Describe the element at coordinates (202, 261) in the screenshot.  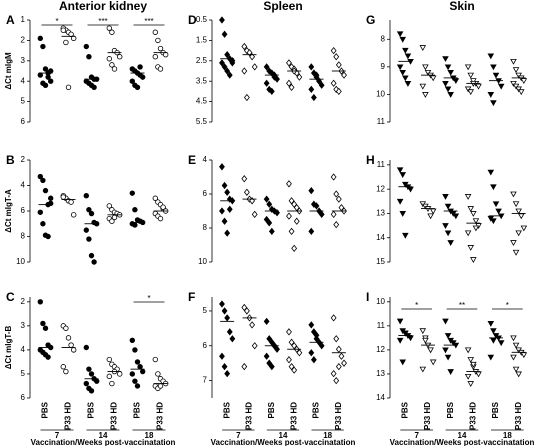
I see `y-tick-label: 10` at that location.